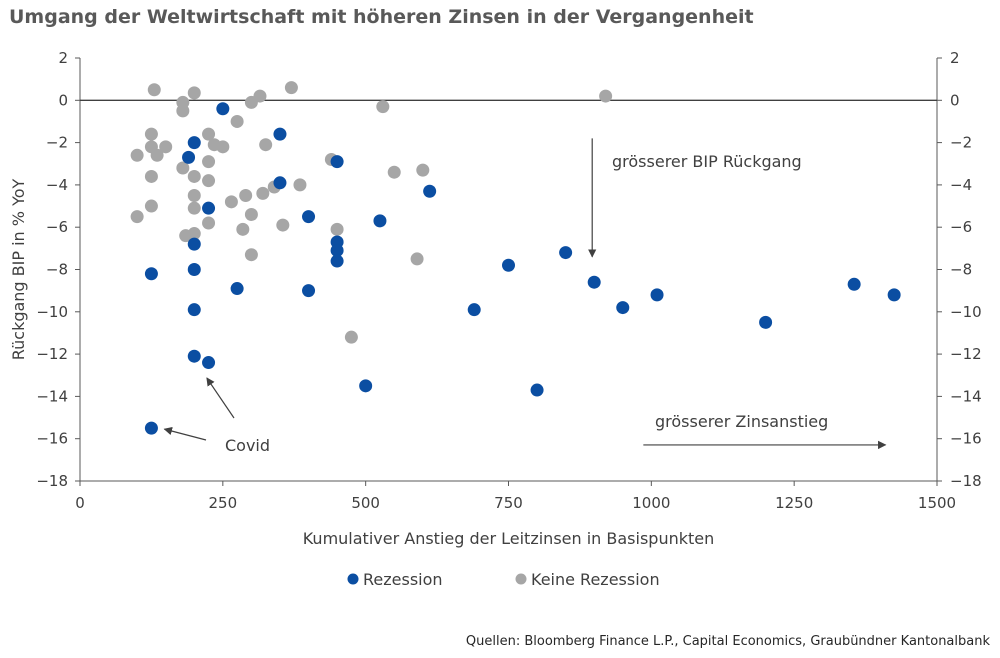  Describe the element at coordinates (223, 503) in the screenshot. I see `x-tick-label: 250` at that location.